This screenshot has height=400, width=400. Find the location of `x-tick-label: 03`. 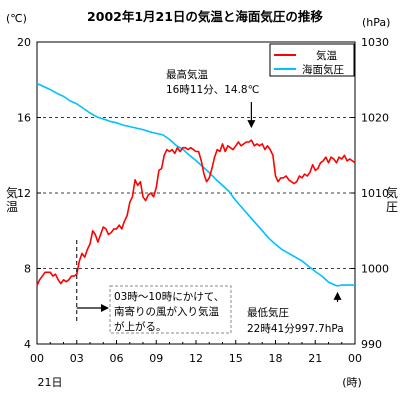

x-tick-label: 03 is located at coordinates (77, 358).